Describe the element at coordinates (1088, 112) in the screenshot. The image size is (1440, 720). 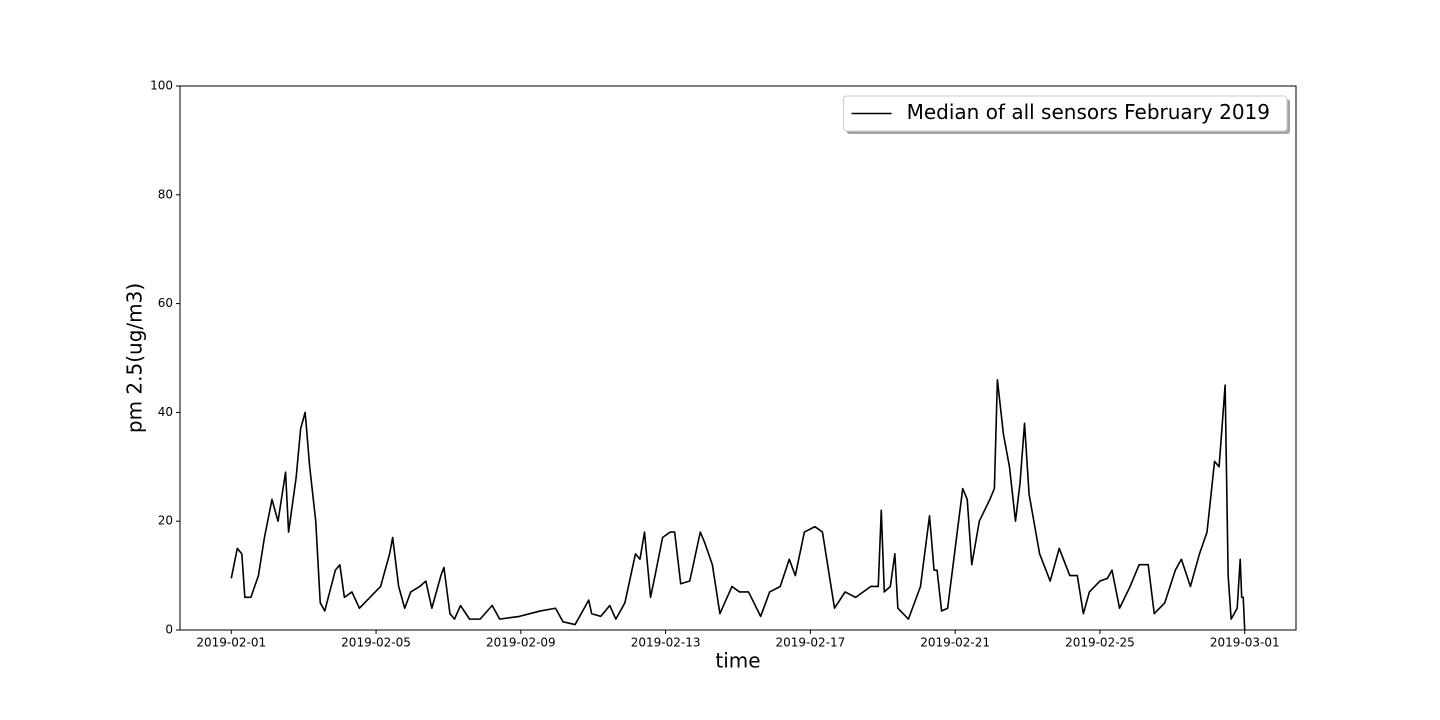
I see `legend-label: Median of all sensors February 2019` at that location.